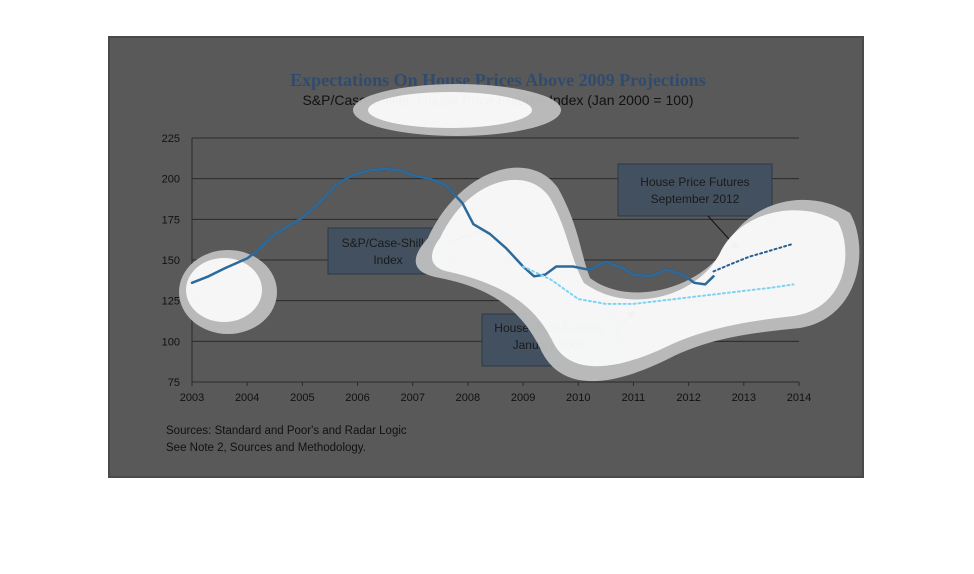  Describe the element at coordinates (634, 398) in the screenshot. I see `x-tick-label: 2011` at that location.